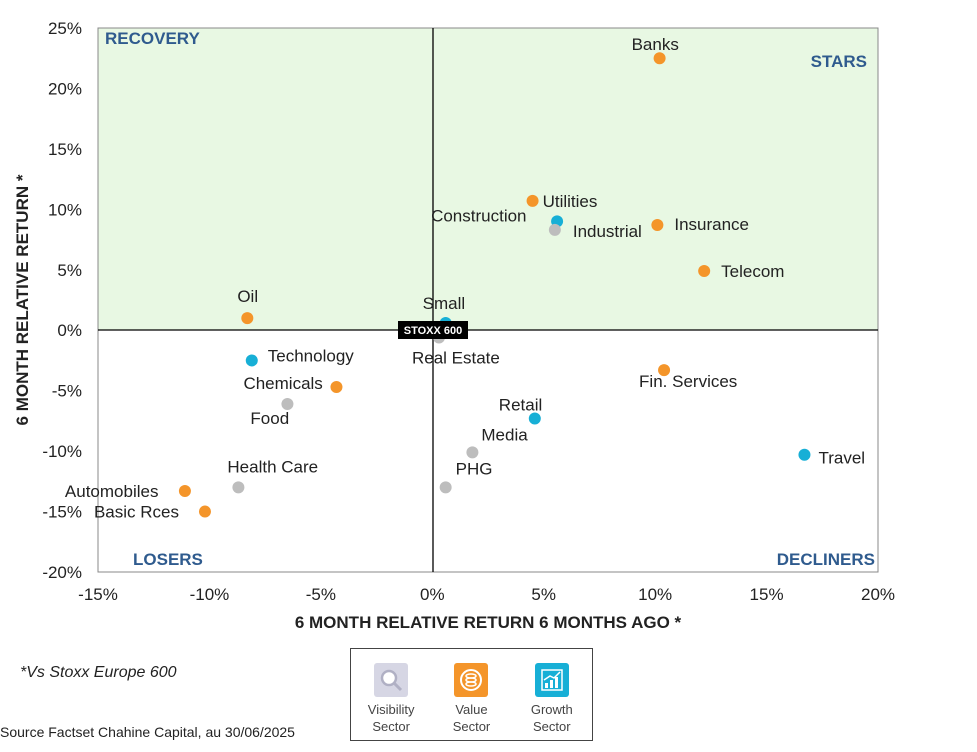 Image resolution: width=977 pixels, height=752 pixels. I want to click on point-fin-services, so click(664, 370).